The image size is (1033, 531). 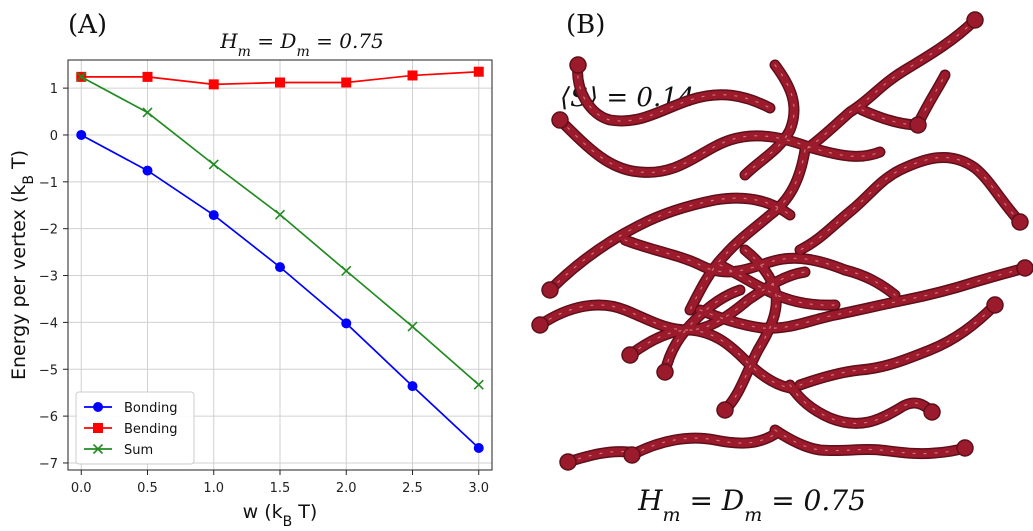 I want to click on y-tick-label: −4, so click(x=48, y=323).